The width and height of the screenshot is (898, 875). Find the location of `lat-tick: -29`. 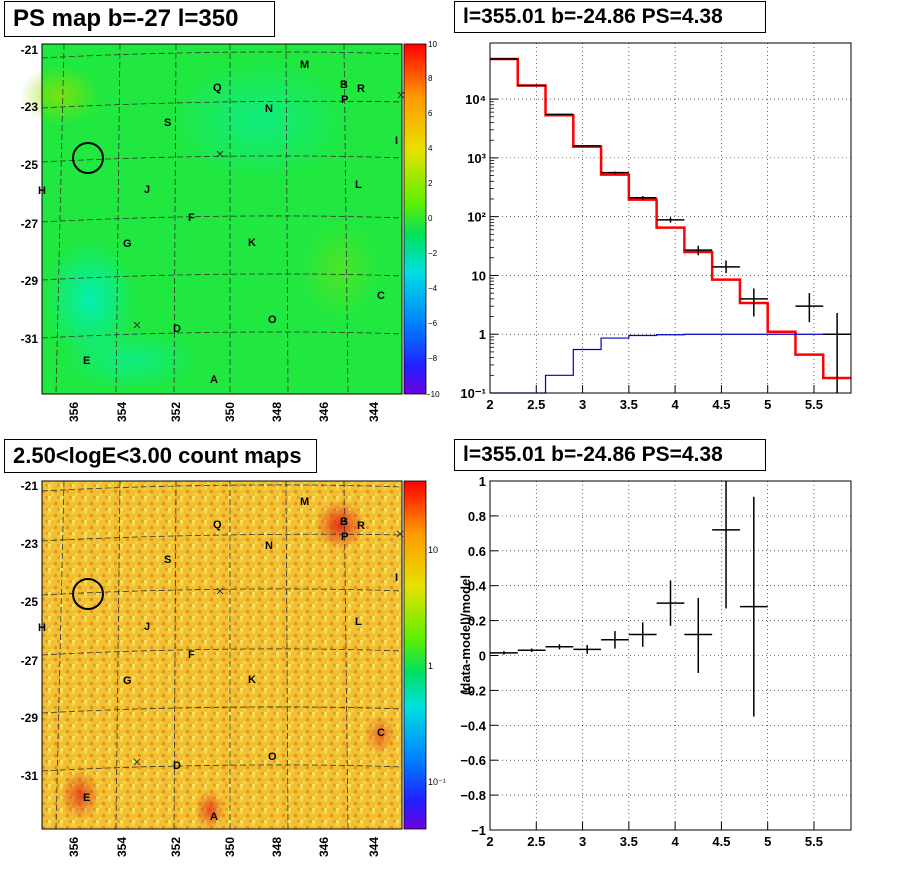

lat-tick: -29 is located at coordinates (30, 281).